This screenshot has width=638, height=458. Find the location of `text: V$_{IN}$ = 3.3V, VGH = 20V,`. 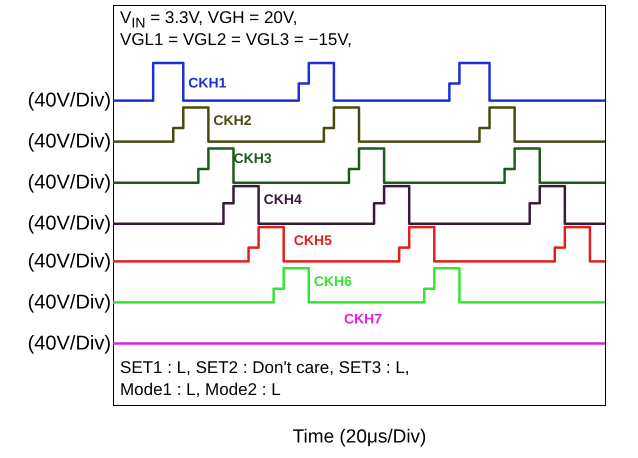

text: V$_{IN}$ = 3.3V, VGH = 20V, is located at coordinates (209, 20).